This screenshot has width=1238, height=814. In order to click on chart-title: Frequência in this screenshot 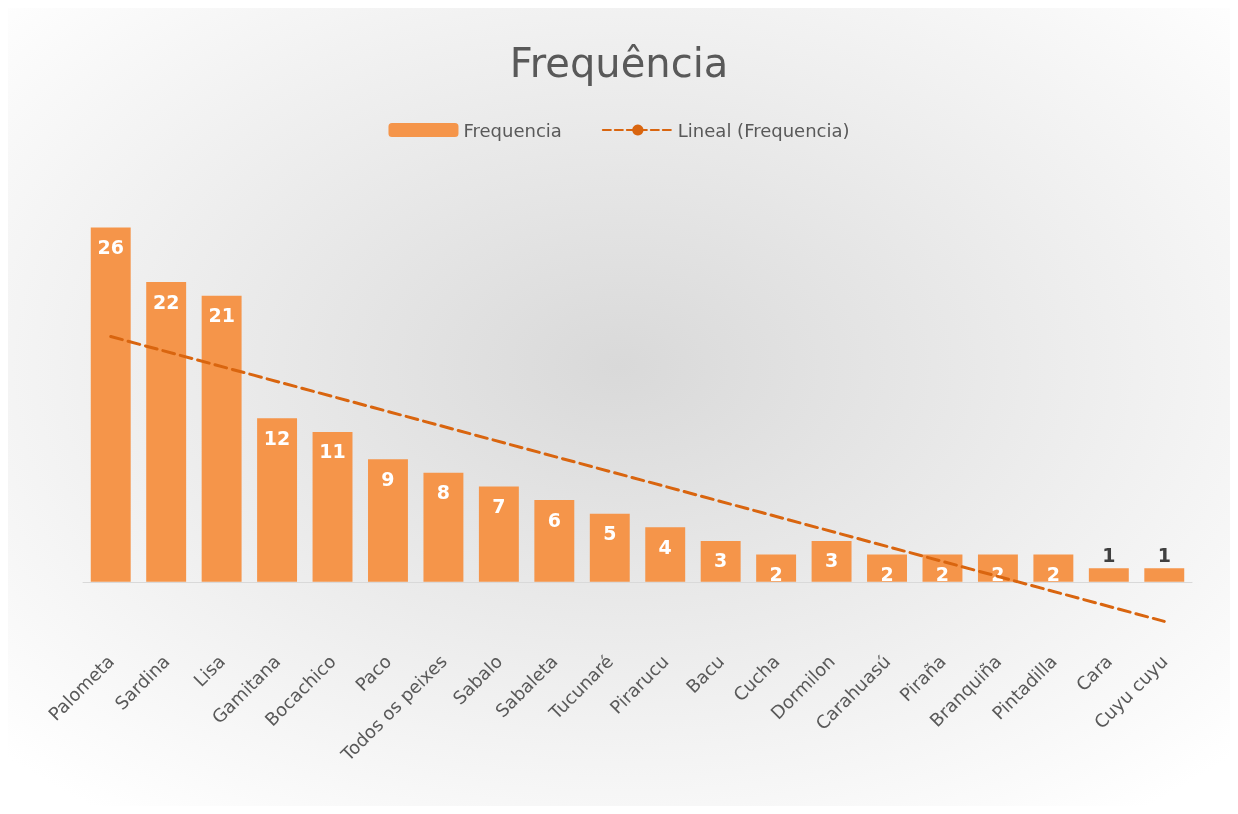, I will do `click(619, 63)`.